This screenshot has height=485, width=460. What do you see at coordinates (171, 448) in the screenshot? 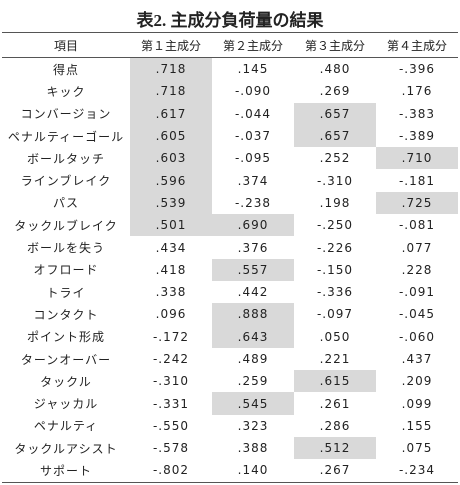
I see `loading-cell: -.578` at bounding box center [171, 448].